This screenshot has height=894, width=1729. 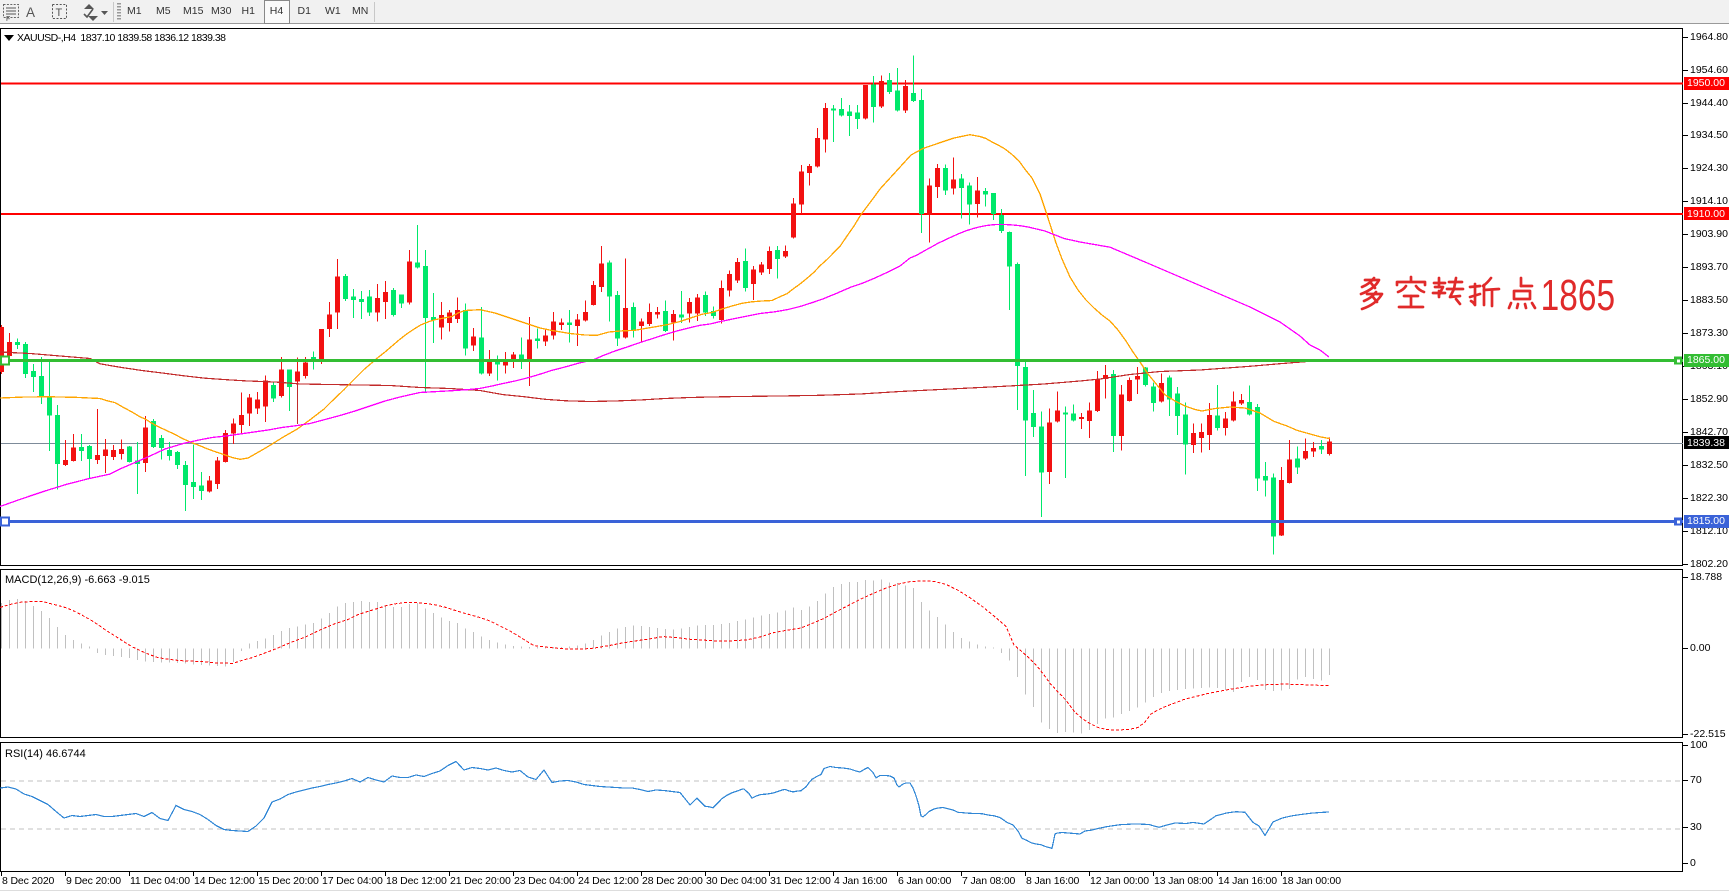 What do you see at coordinates (45, 754) in the screenshot?
I see `svg-text: RSI(14) 46.6744` at bounding box center [45, 754].